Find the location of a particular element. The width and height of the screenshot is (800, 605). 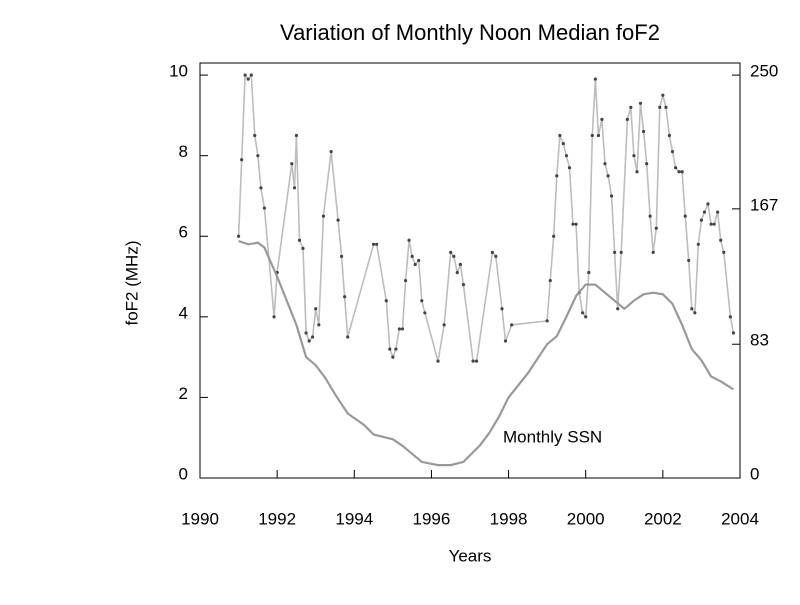

x-tick-label: 2002 is located at coordinates (663, 518).